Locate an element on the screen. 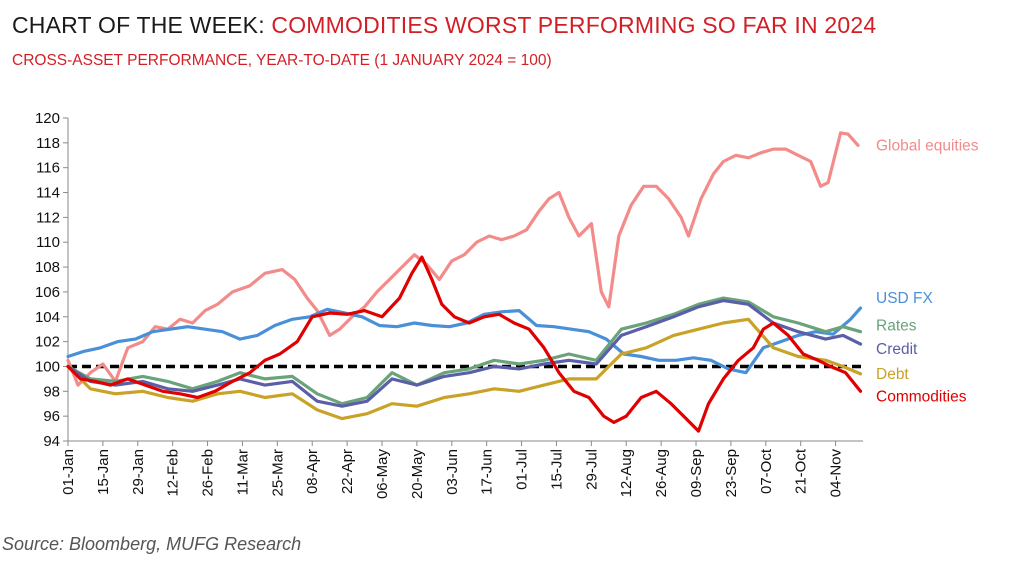 The height and width of the screenshot is (577, 1022). x-tick-label: 17-Jun is located at coordinates (487, 472).